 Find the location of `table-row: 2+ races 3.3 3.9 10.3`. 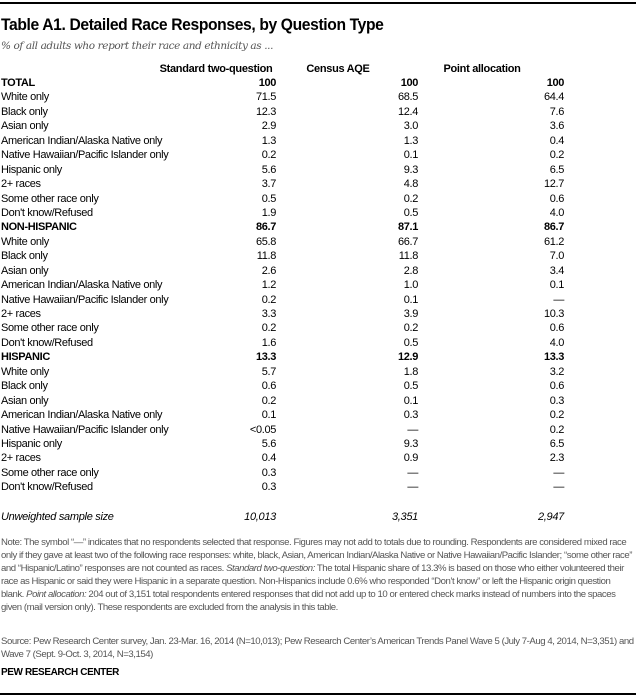

table-row: 2+ races 3.3 3.9 10.3 is located at coordinates (318, 314).